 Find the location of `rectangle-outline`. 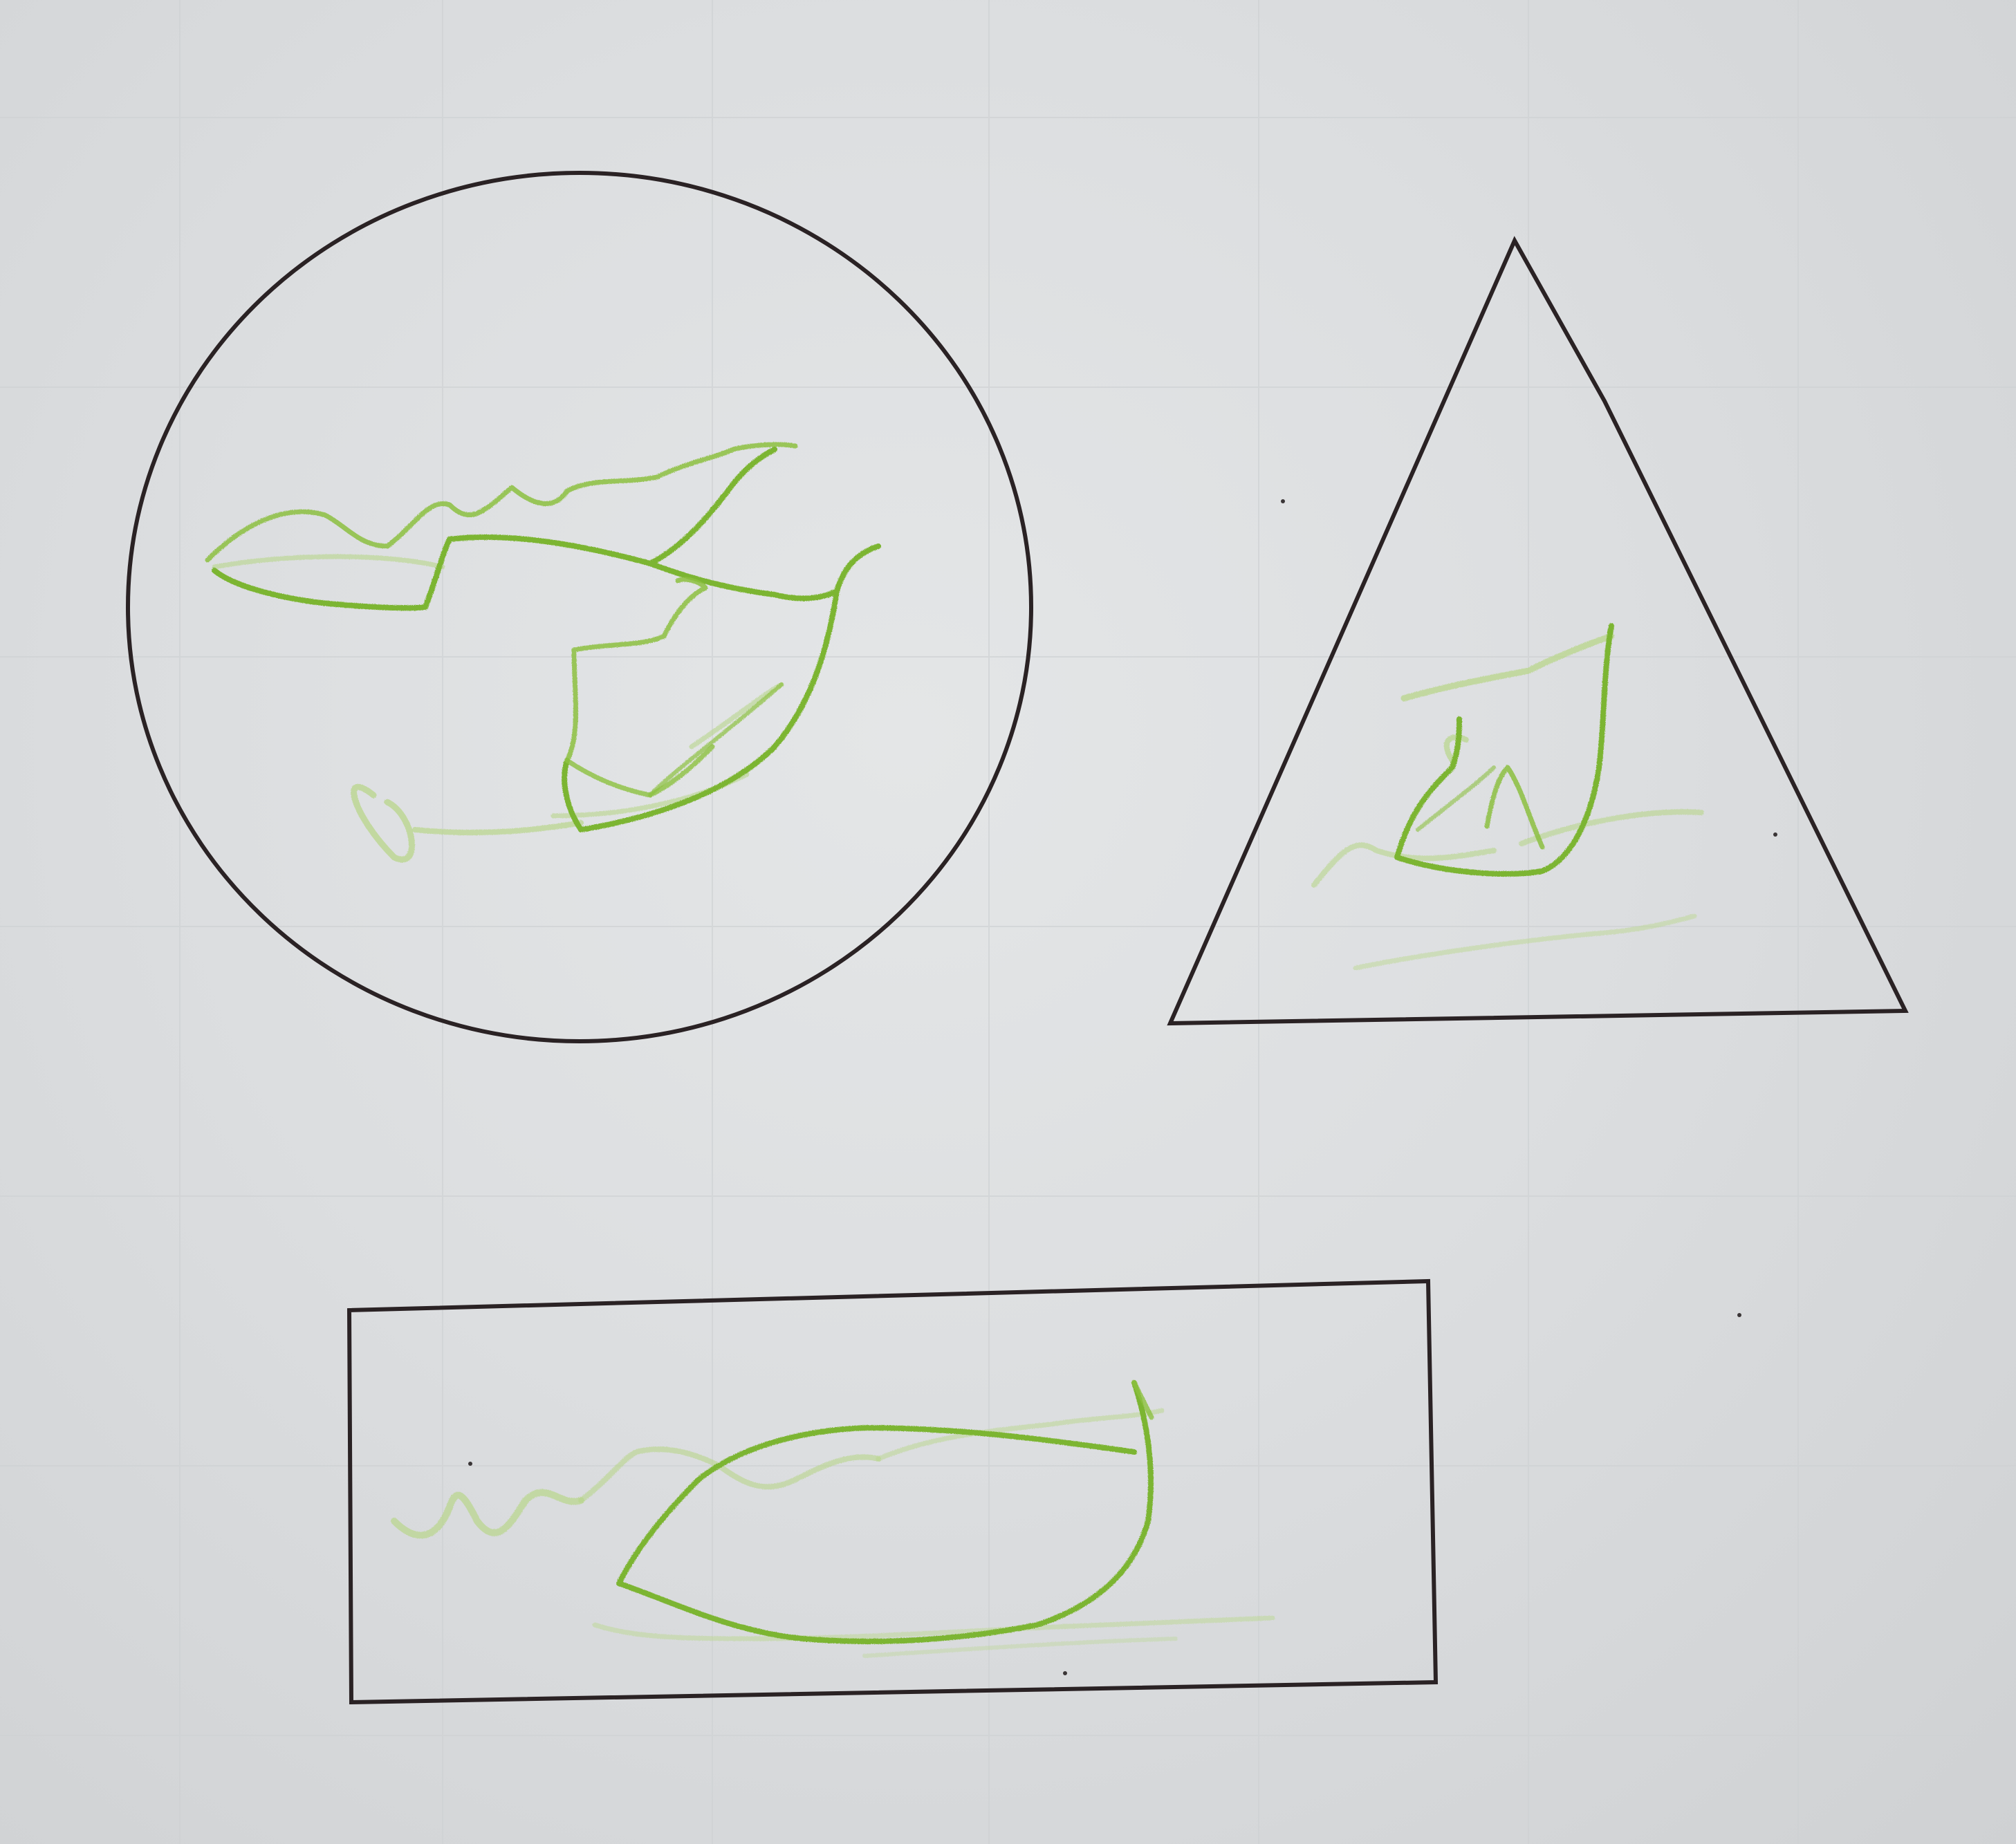

rectangle-outline is located at coordinates (892, 1492).